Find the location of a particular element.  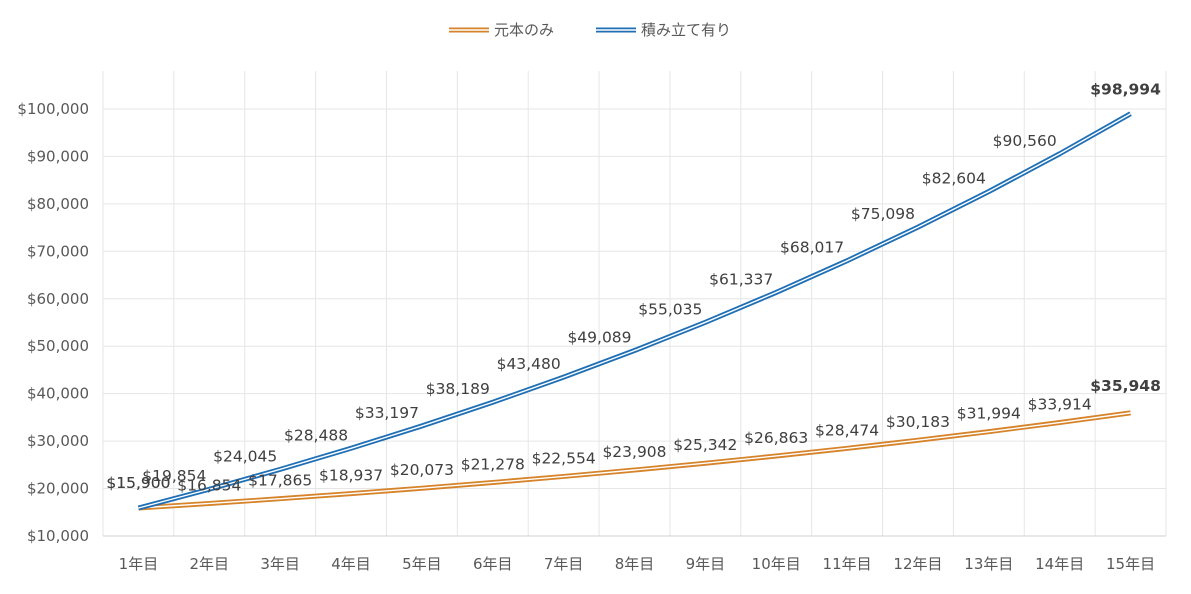

x-tick-label: 15年目 is located at coordinates (1130, 564).